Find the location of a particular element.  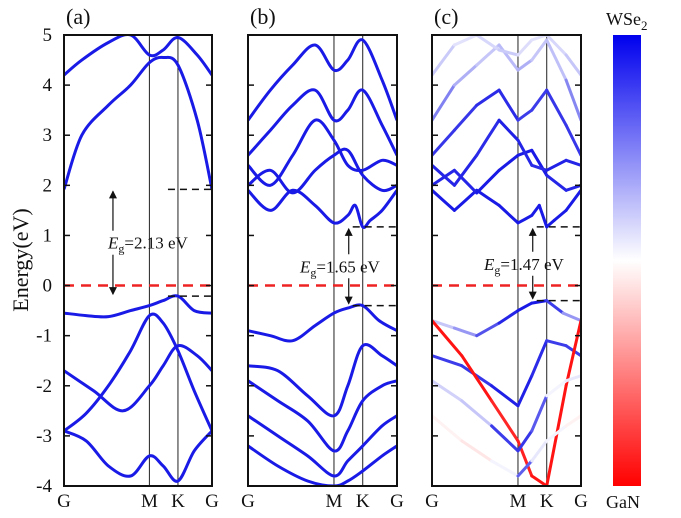

colorbar-top-label: WSe2 is located at coordinates (627, 21).